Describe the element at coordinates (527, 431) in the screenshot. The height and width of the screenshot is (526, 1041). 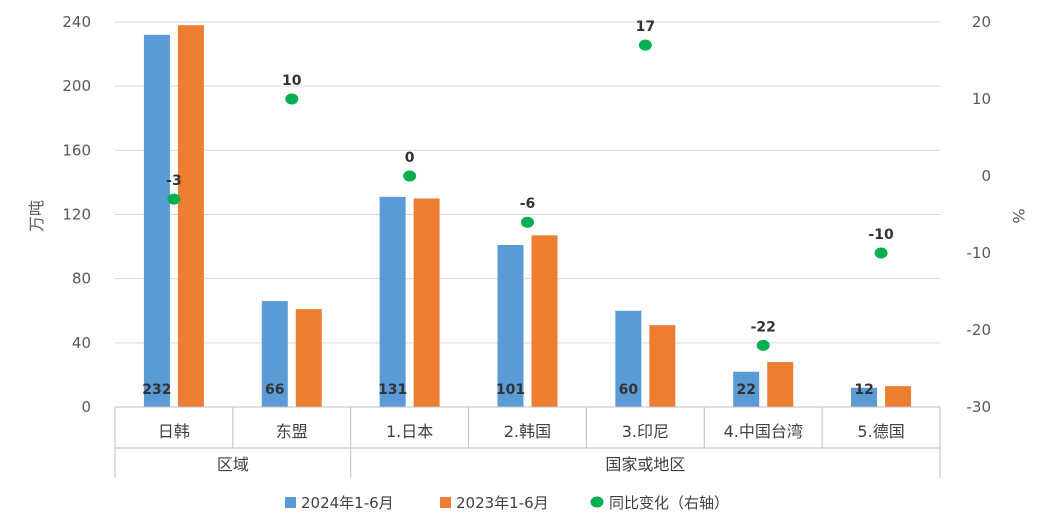
I see `category-label: 2.韩国` at that location.